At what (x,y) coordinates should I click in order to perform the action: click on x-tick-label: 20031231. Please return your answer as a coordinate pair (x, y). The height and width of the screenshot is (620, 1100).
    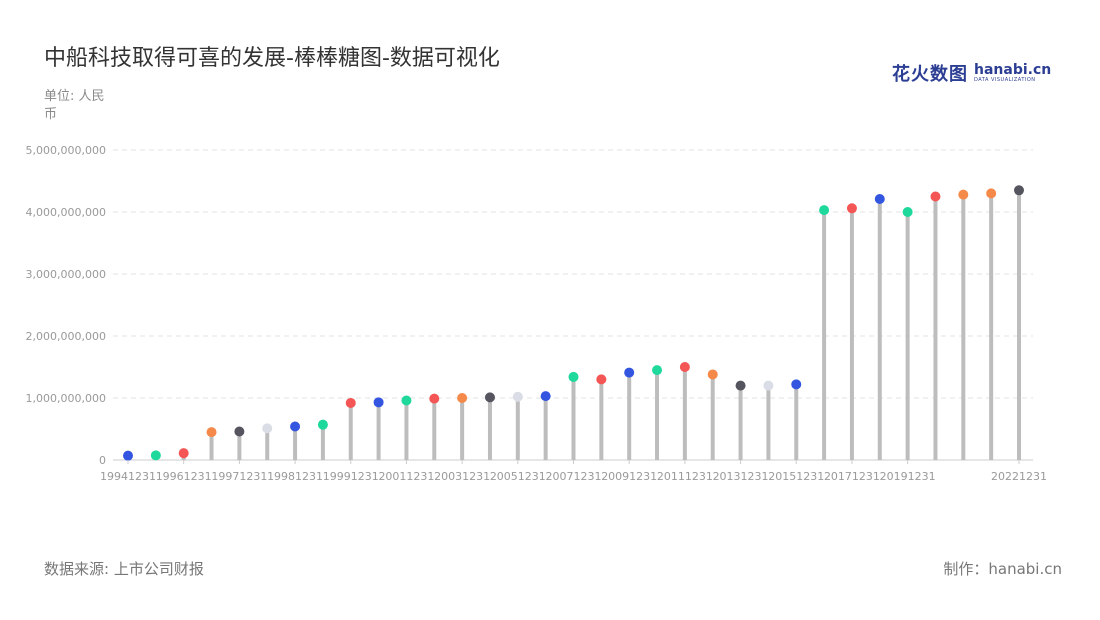
    Looking at the image, I should click on (462, 476).